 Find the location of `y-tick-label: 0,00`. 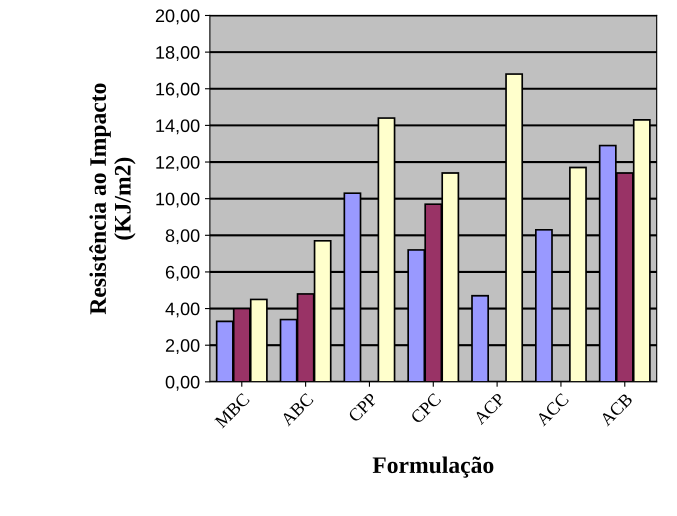

y-tick-label: 0,00 is located at coordinates (183, 383).